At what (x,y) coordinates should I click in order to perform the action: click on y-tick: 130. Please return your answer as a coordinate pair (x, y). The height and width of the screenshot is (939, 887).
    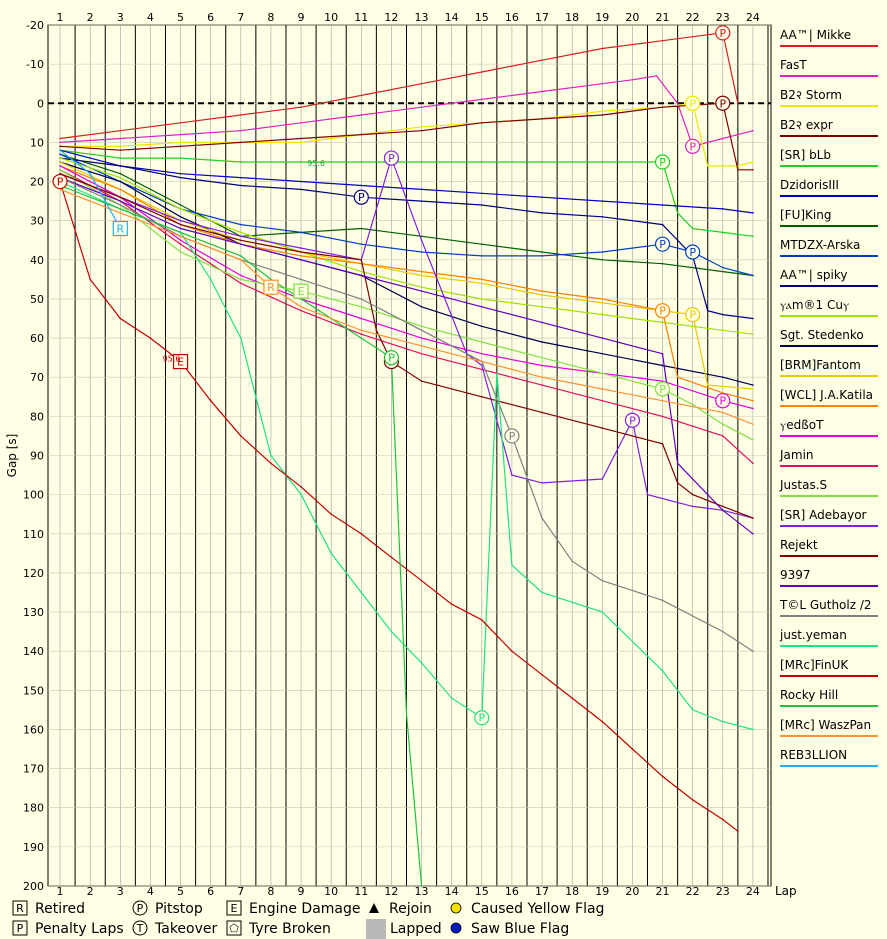
    Looking at the image, I should click on (33, 612).